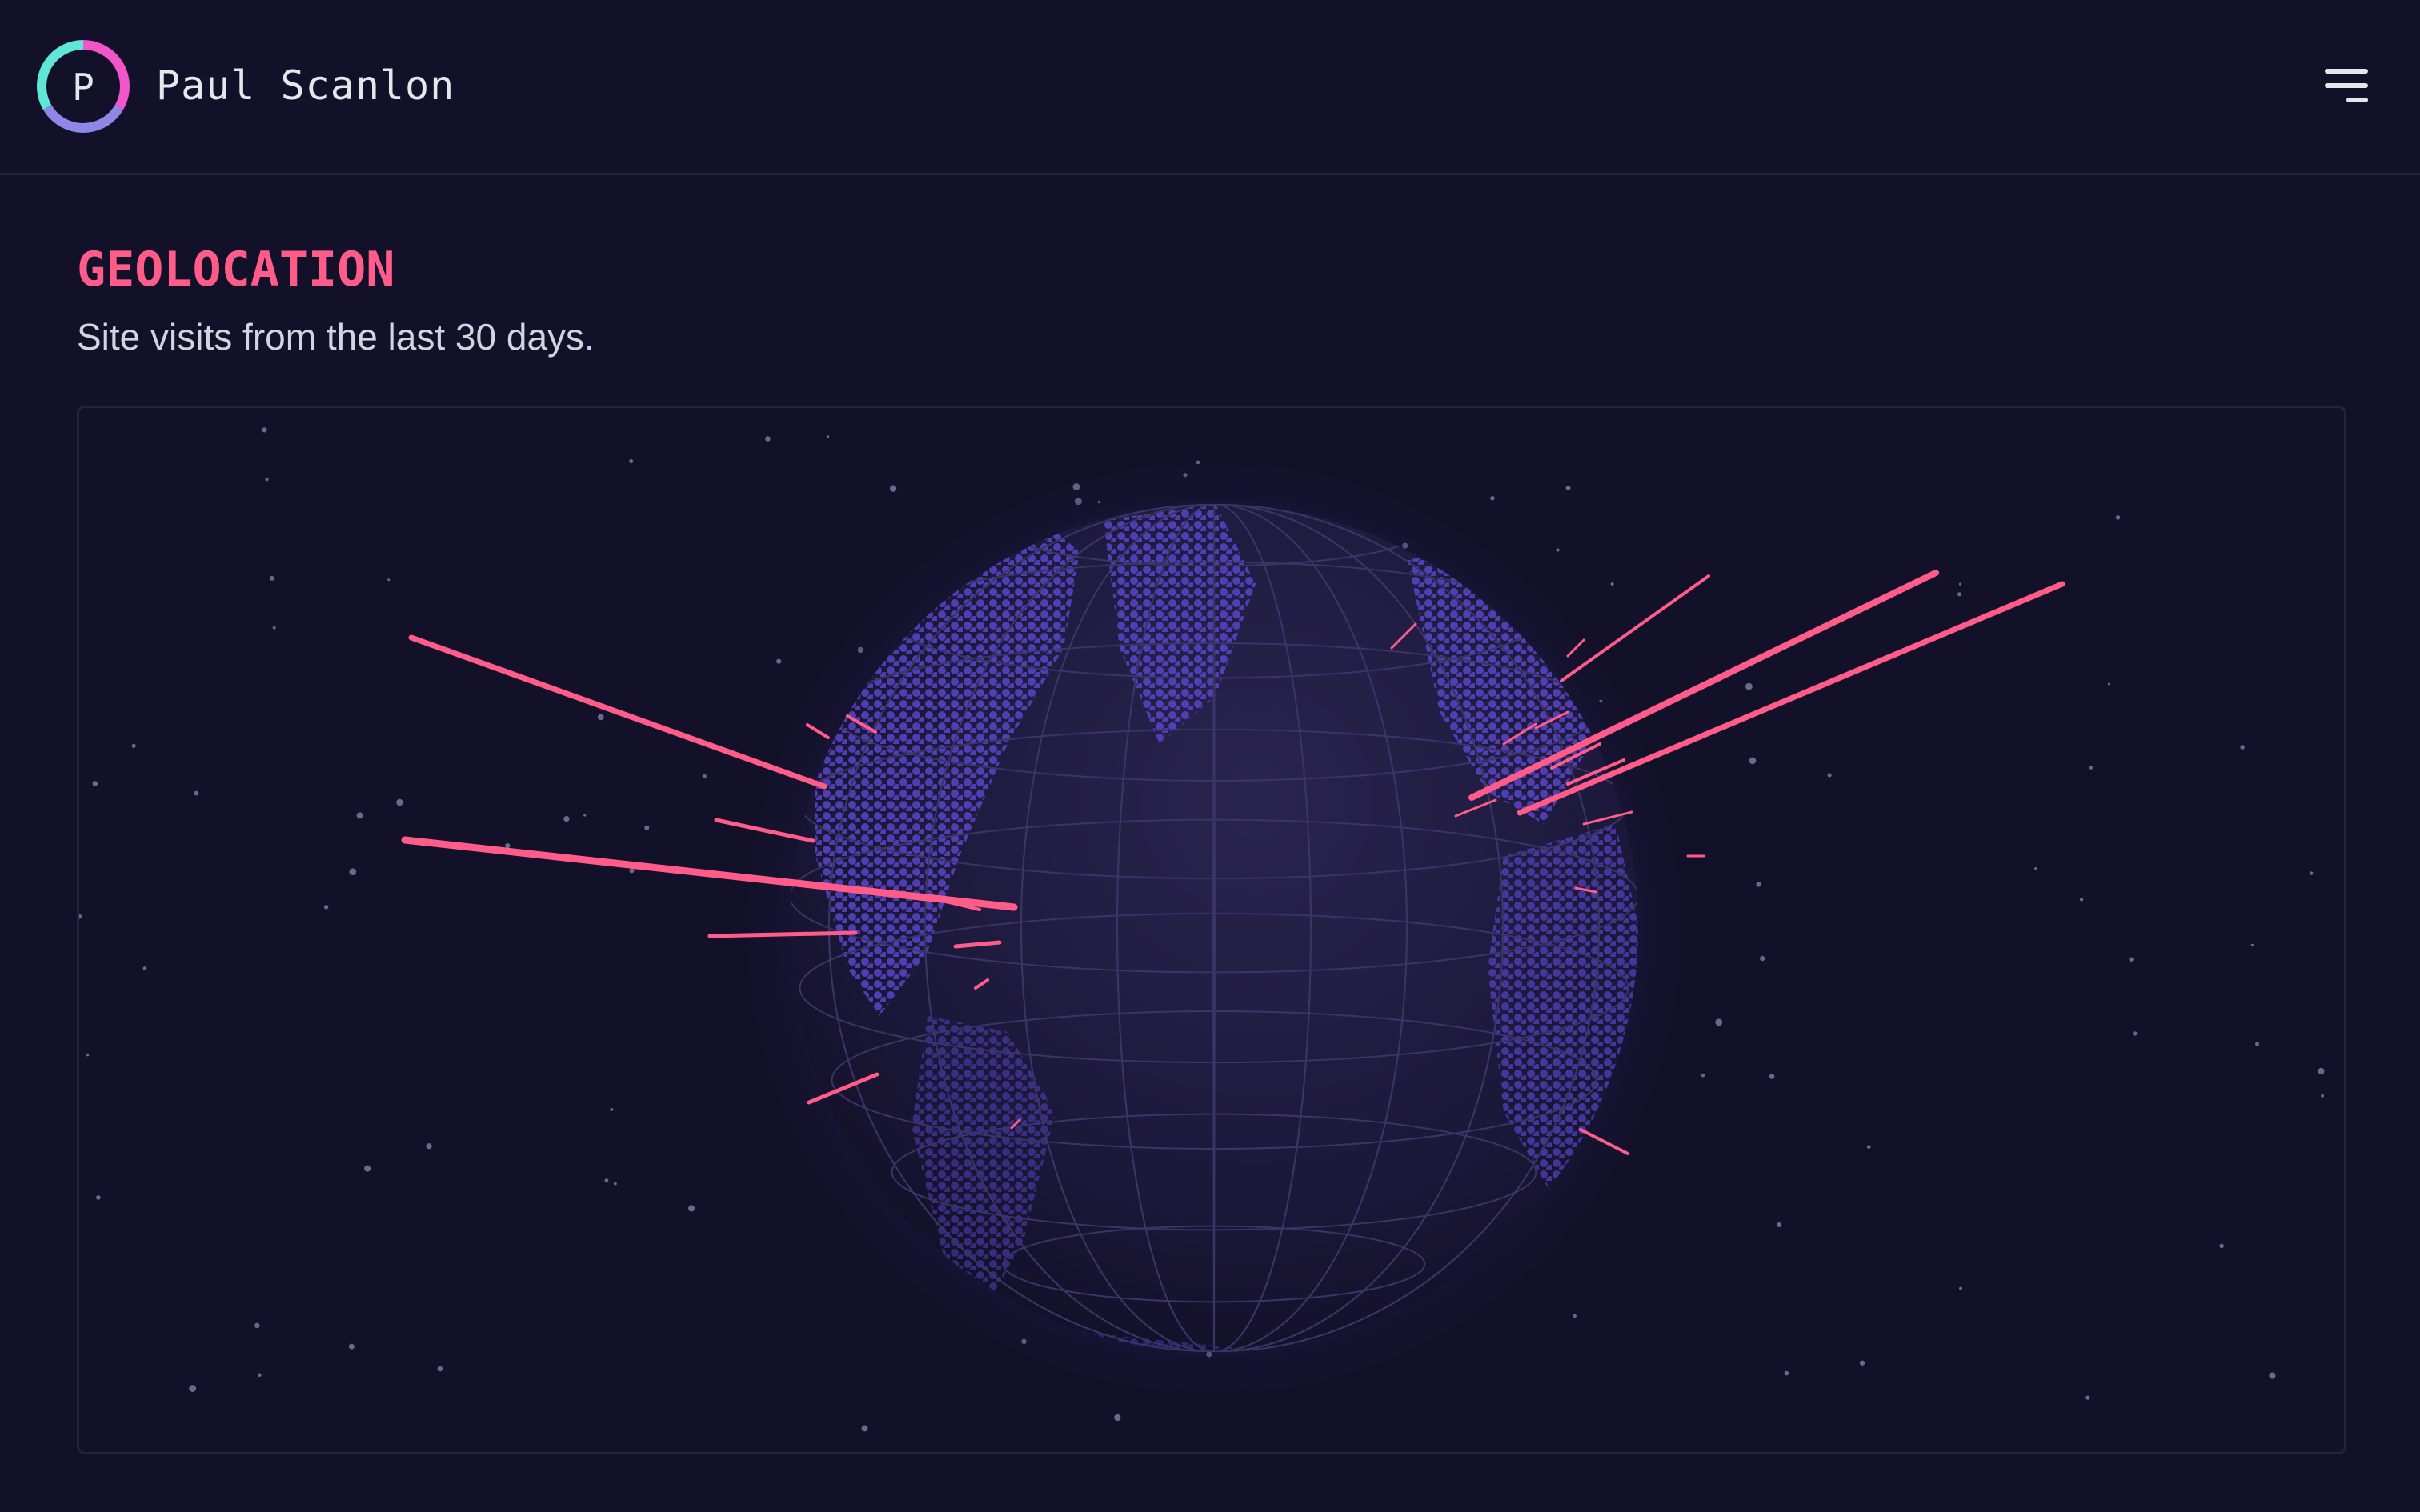  I want to click on antarctica, so click(1208, 1328).